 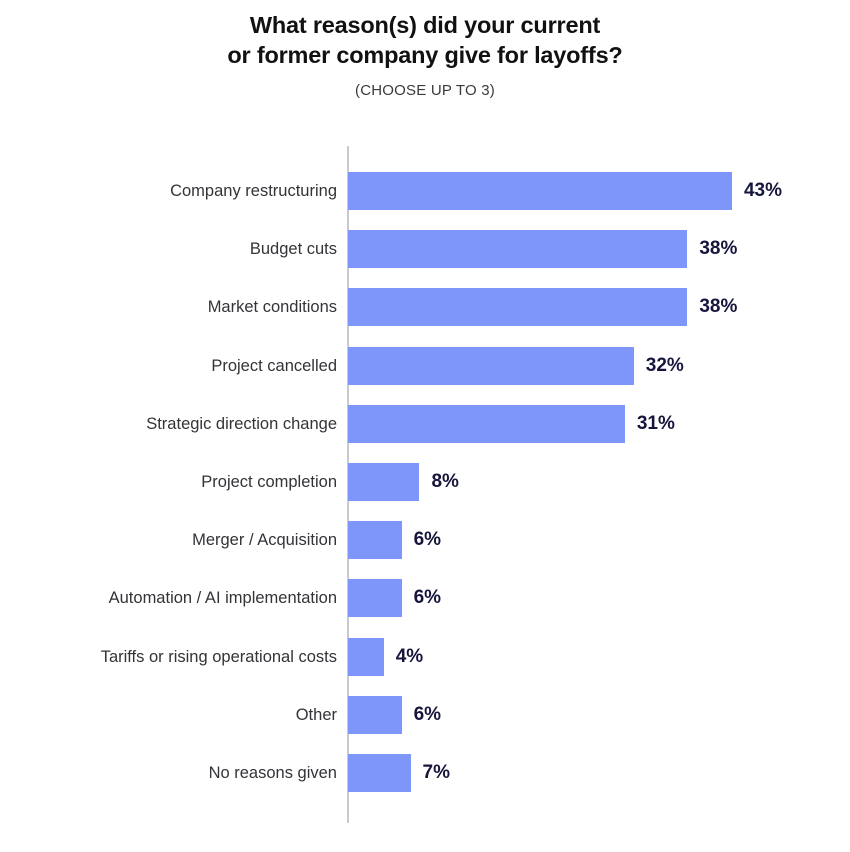 I want to click on chart-subtitle: (CHOOSE UP TO 3), so click(x=425, y=90).